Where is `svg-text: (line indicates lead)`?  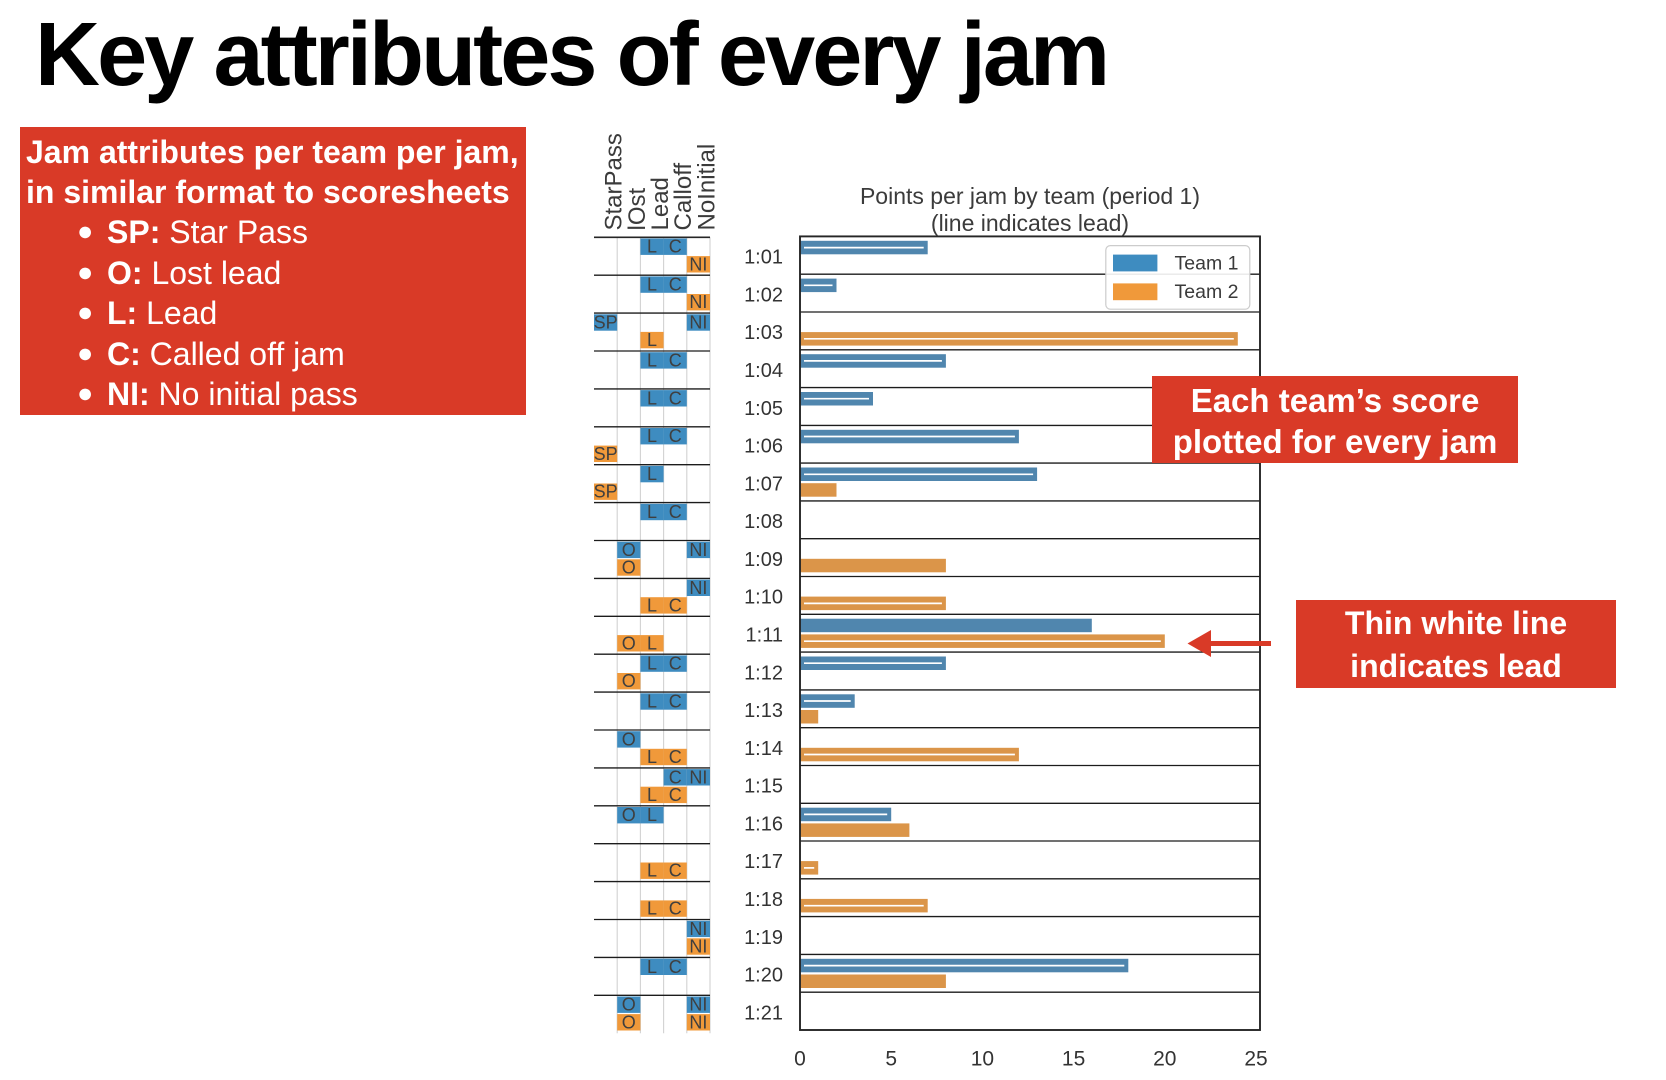
svg-text: (line indicates lead) is located at coordinates (1030, 223).